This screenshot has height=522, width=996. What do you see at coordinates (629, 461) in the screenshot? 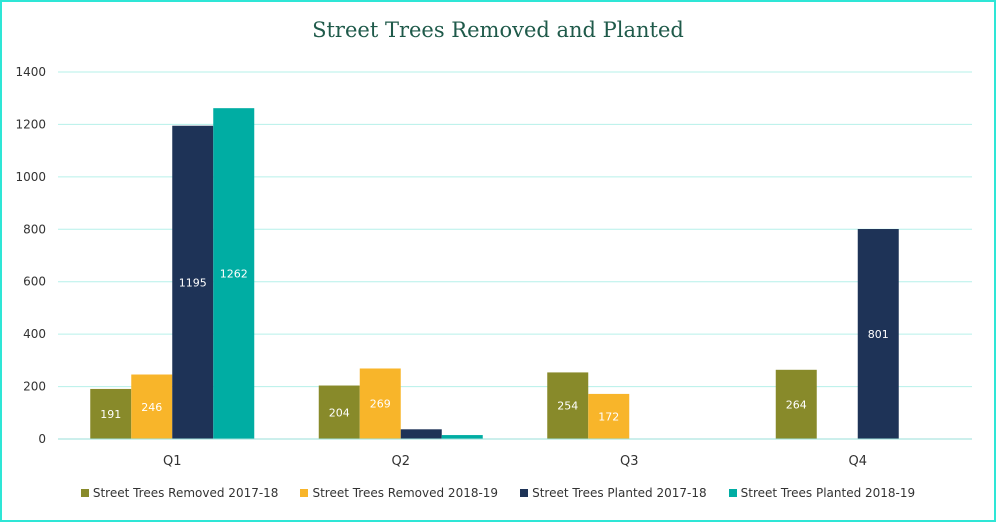
I see `x-tick-label: Q3` at bounding box center [629, 461].